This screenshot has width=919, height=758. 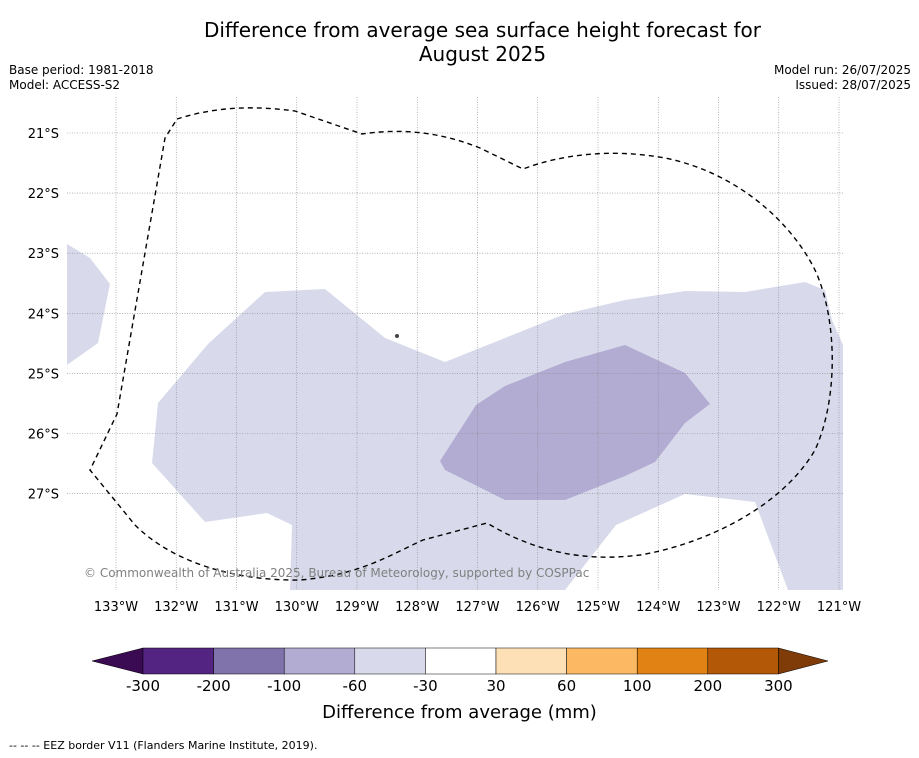 I want to click on model-name: Model: ACCESS-S2, so click(x=65, y=85).